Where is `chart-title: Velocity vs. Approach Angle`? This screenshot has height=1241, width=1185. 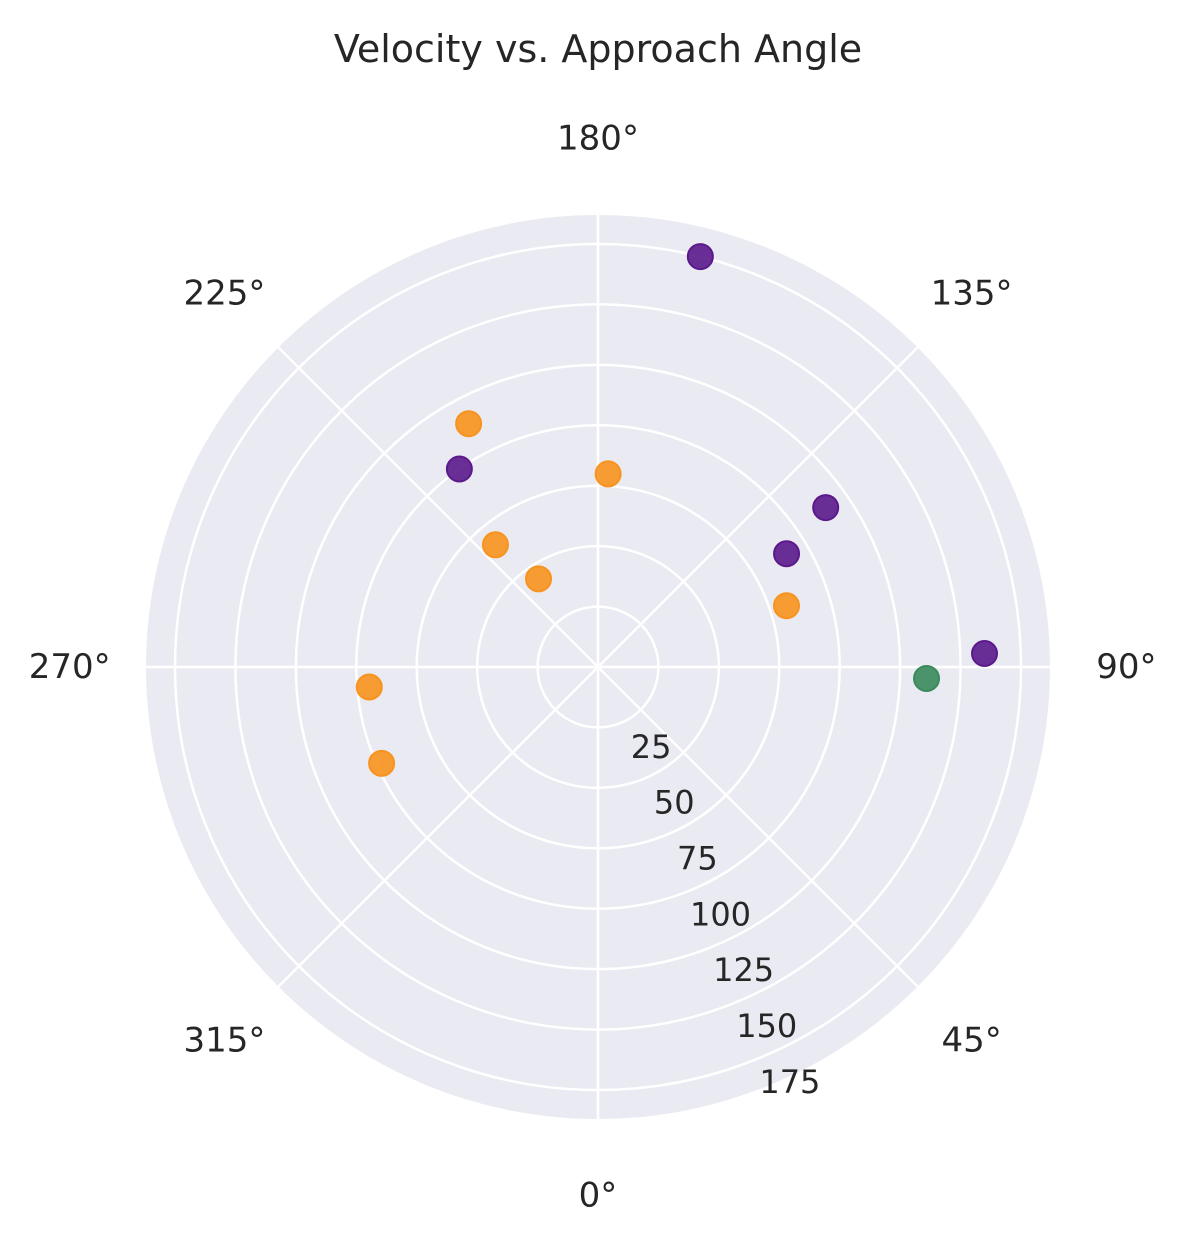 chart-title: Velocity vs. Approach Angle is located at coordinates (598, 49).